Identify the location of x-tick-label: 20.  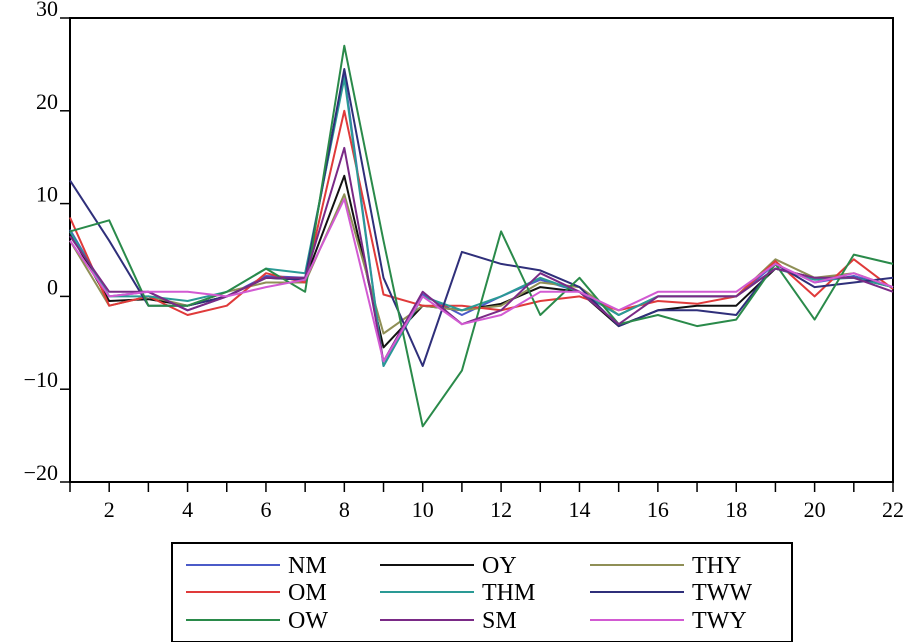
(815, 509).